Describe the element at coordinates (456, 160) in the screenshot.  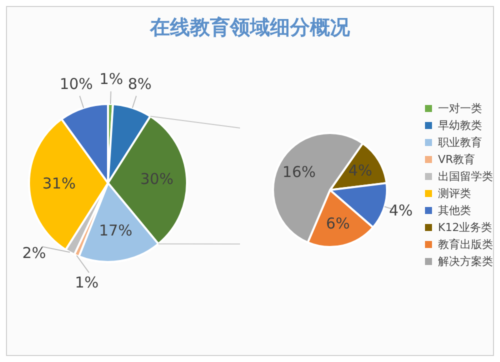
I see `legend-label: VR教育` at that location.